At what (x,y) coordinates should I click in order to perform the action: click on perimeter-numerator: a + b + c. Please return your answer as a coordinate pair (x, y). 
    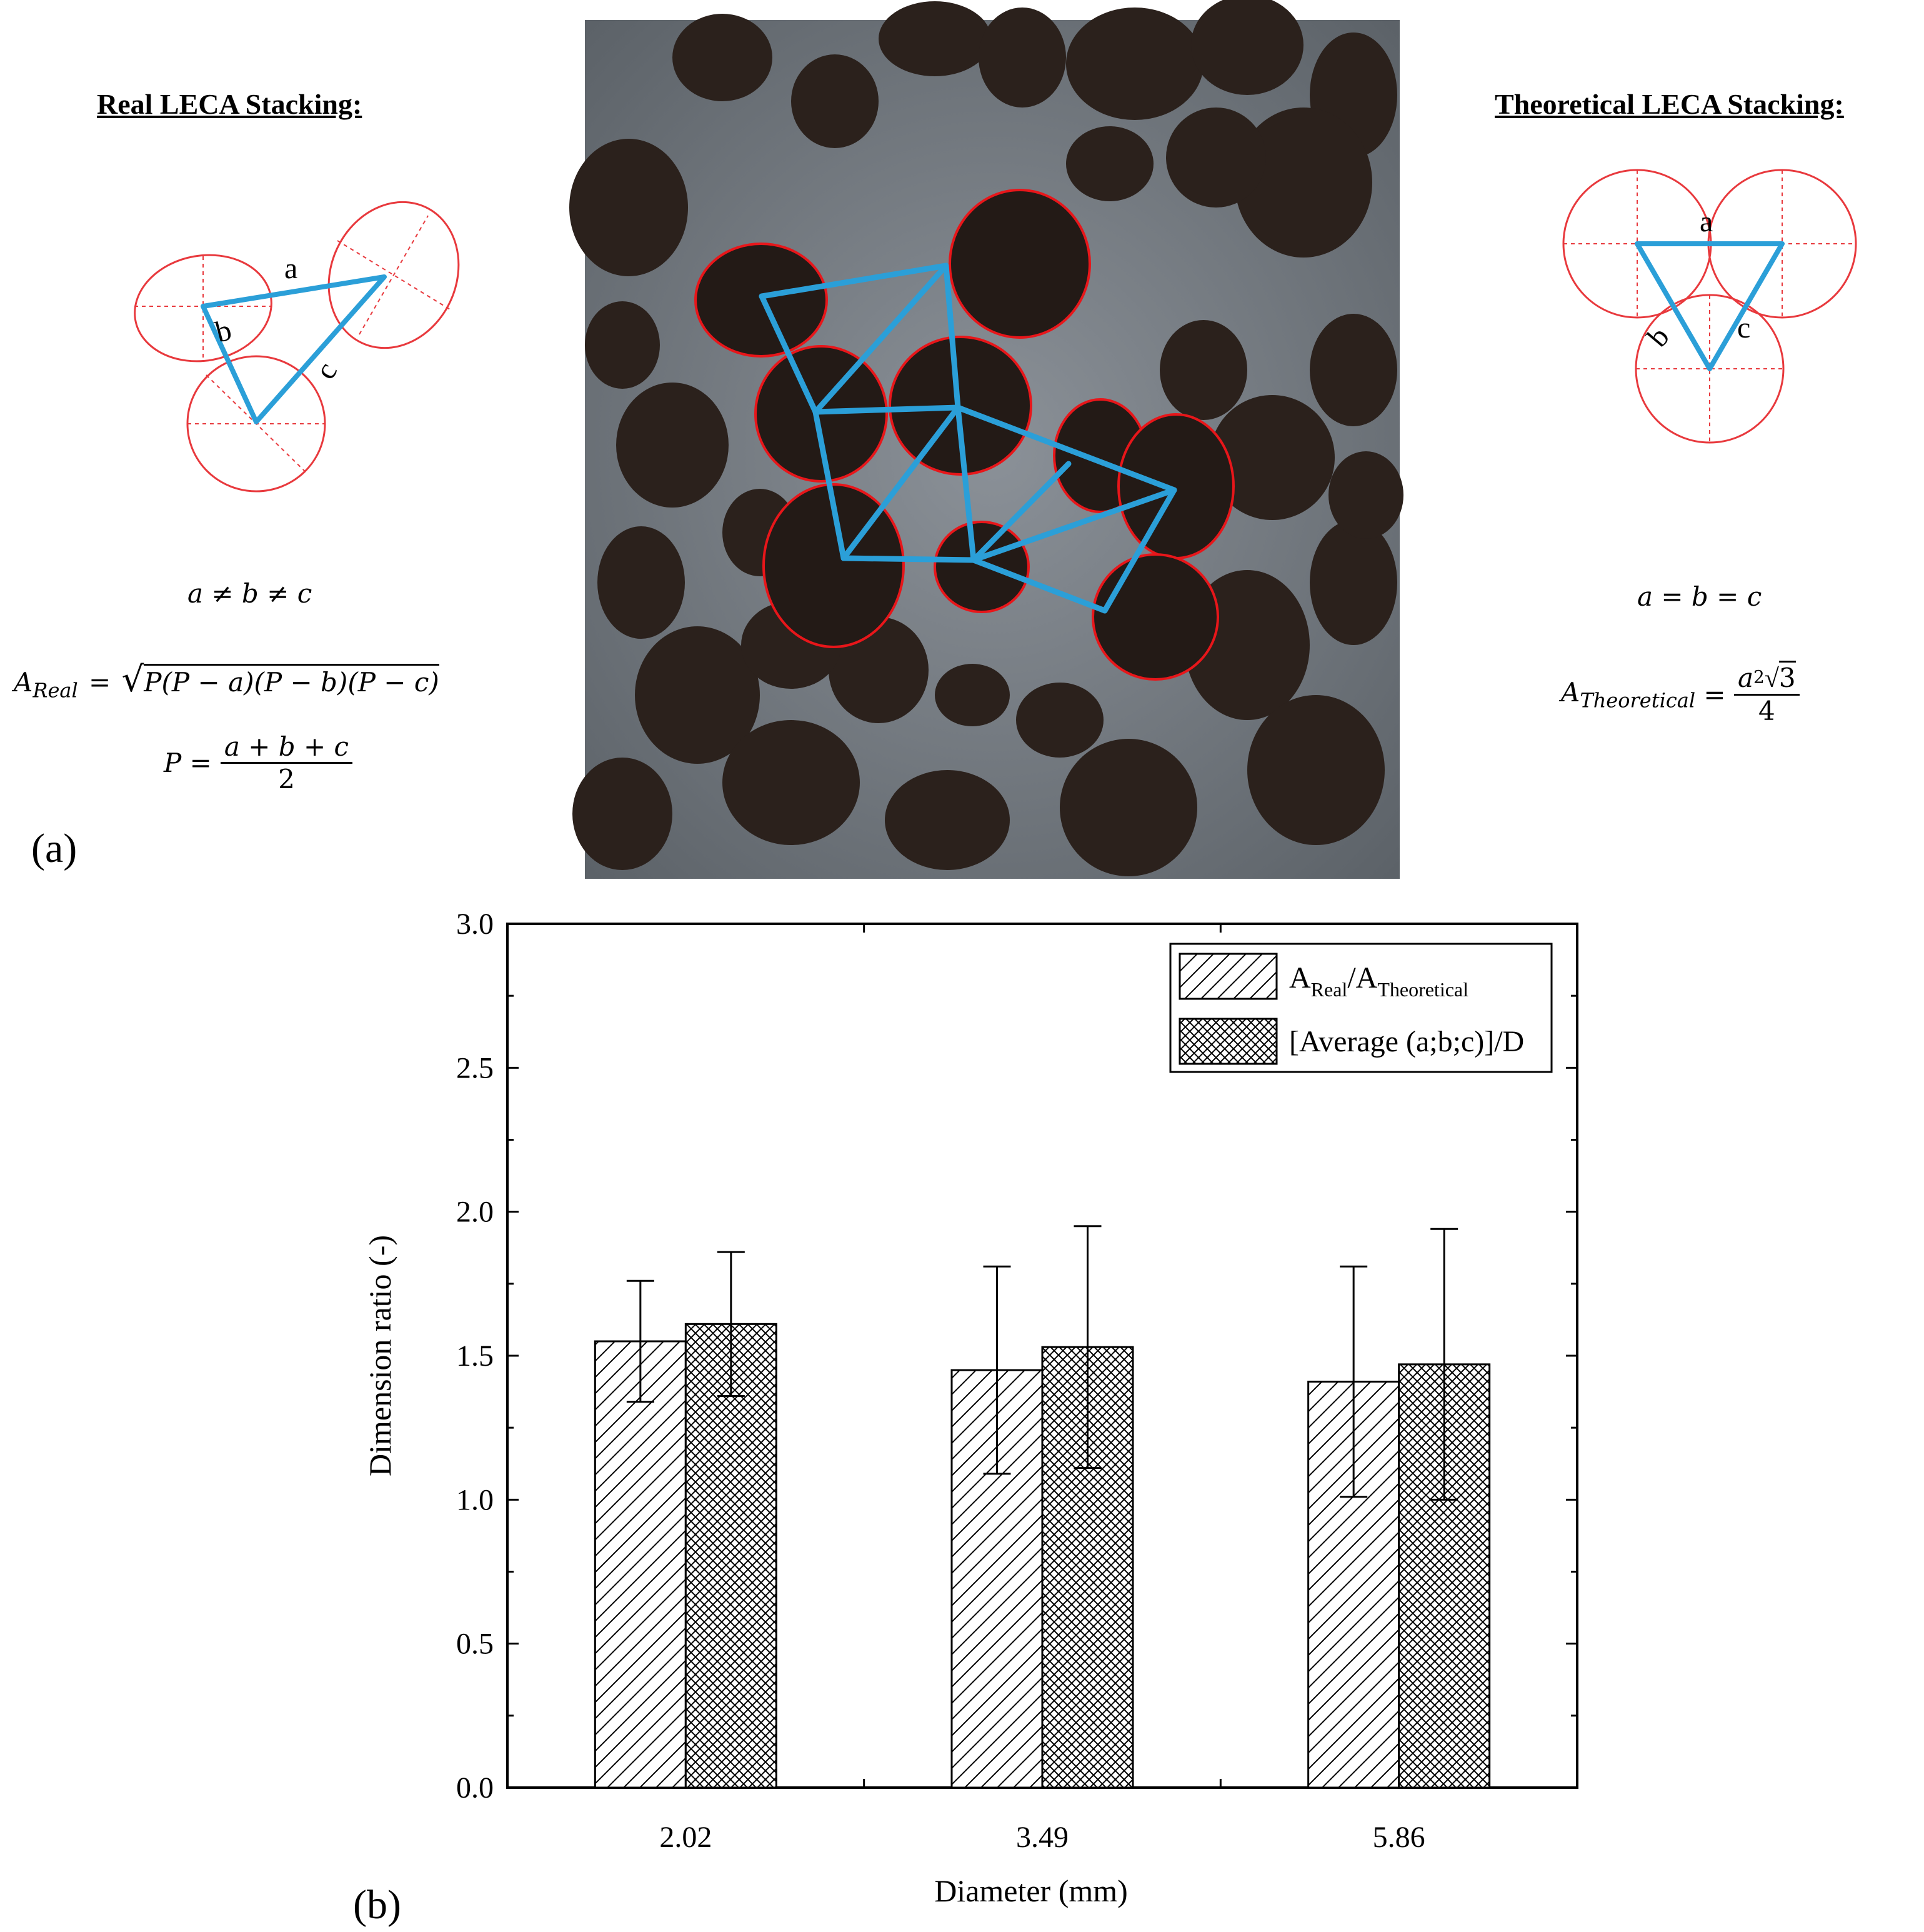
    Looking at the image, I should click on (286, 747).